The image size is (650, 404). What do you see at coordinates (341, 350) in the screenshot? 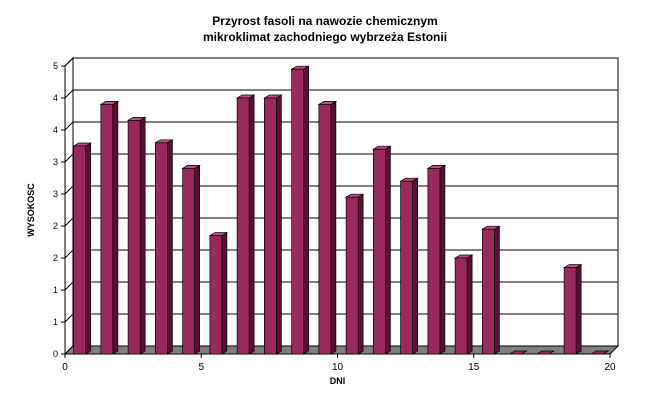
I see `floor` at bounding box center [341, 350].